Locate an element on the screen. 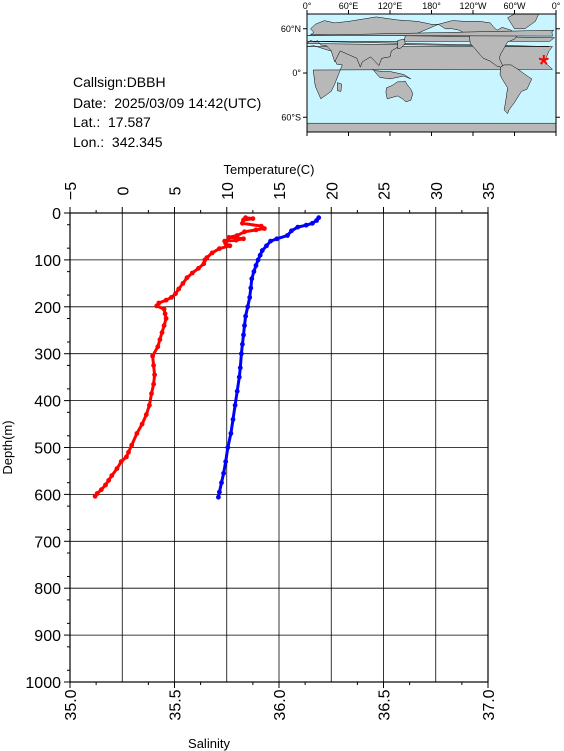 The width and height of the screenshot is (564, 751). temperature-profile-line is located at coordinates (179, 357).